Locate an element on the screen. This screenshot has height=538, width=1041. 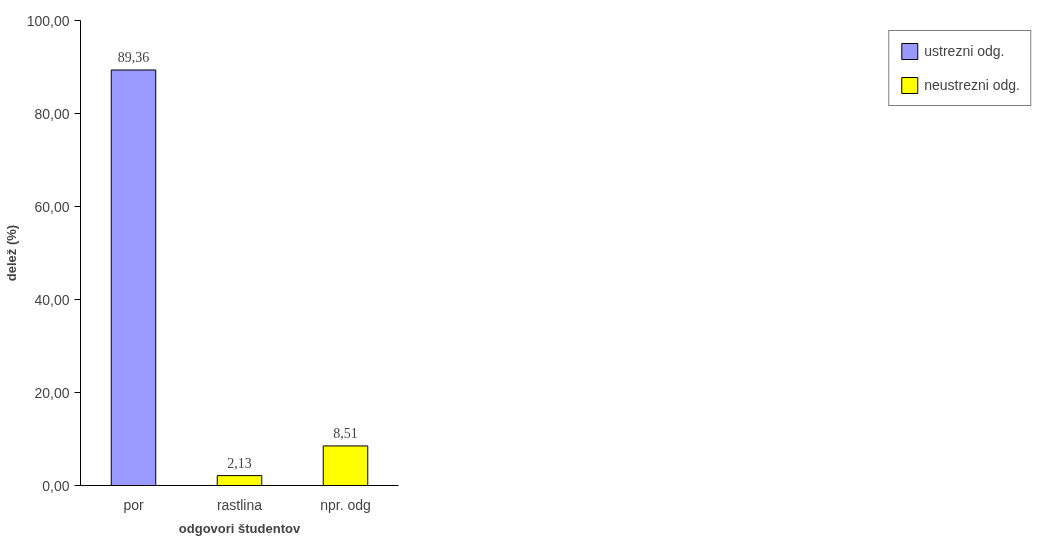
x-axis-title: odgovori študentov is located at coordinates (239, 528).